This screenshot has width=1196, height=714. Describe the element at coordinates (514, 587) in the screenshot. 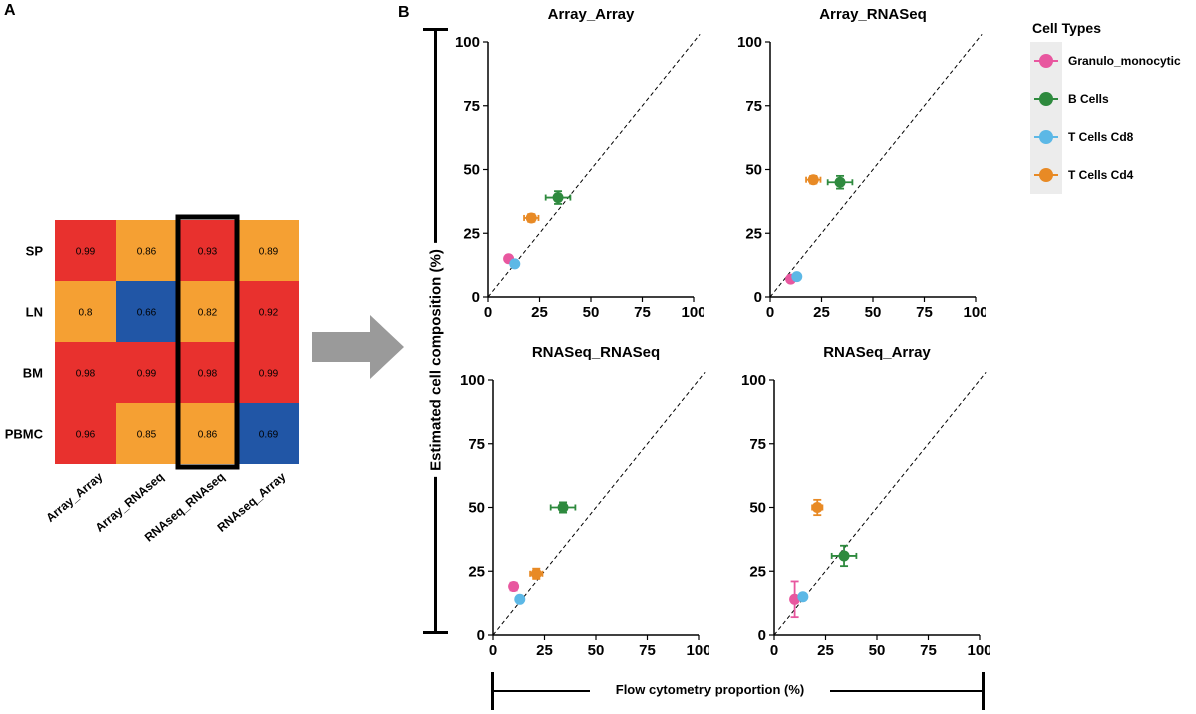

I see `data-point-granulo-monocytic` at that location.